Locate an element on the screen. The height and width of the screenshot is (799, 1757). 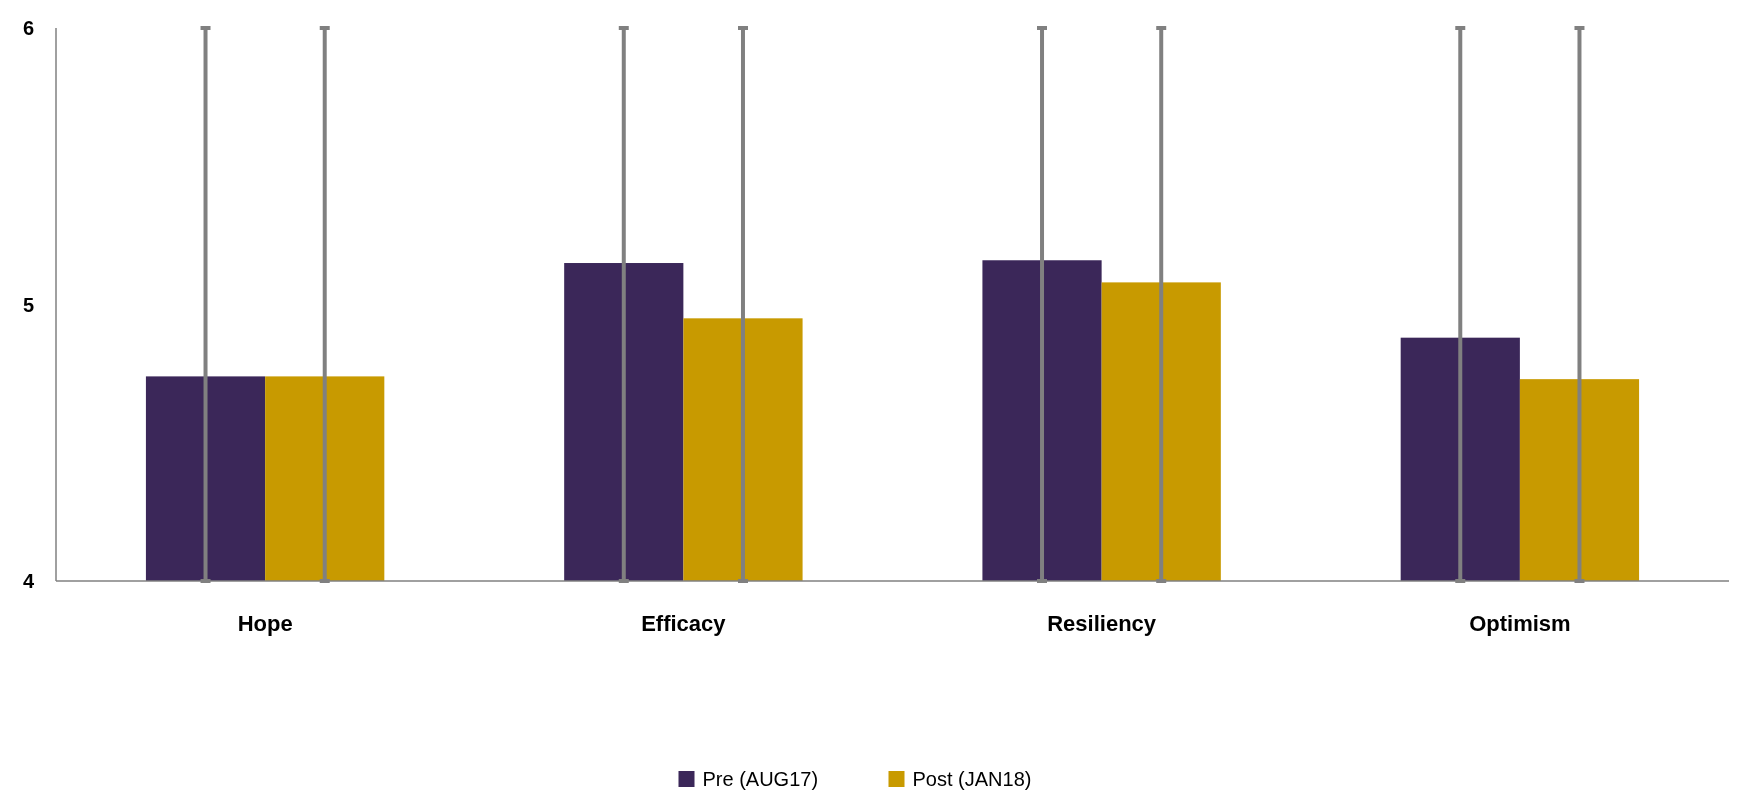
x-tick-label: Resiliency is located at coordinates (1102, 623).